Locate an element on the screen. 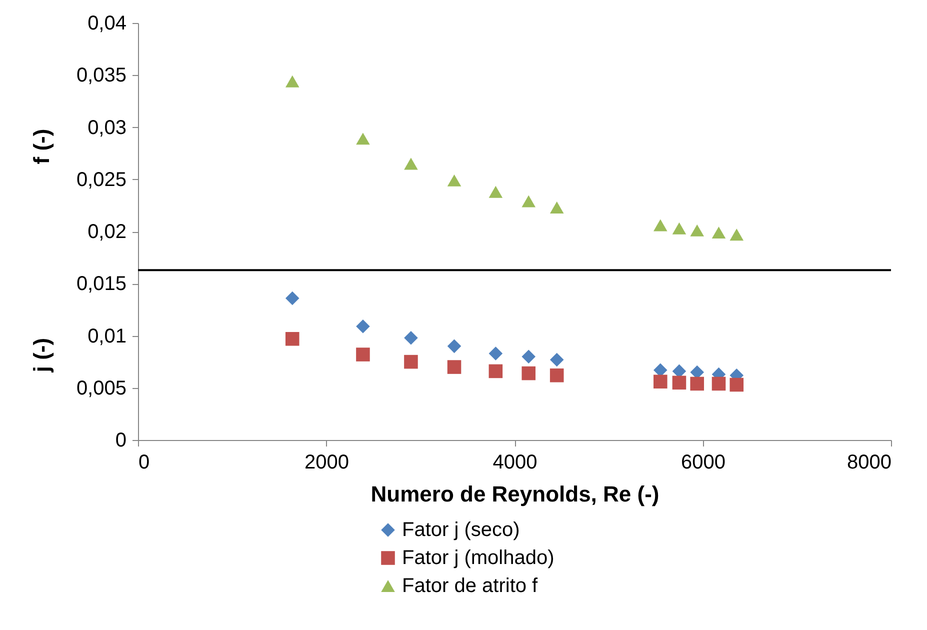 The width and height of the screenshot is (927, 630). x-tick-label: 0 is located at coordinates (144, 463).